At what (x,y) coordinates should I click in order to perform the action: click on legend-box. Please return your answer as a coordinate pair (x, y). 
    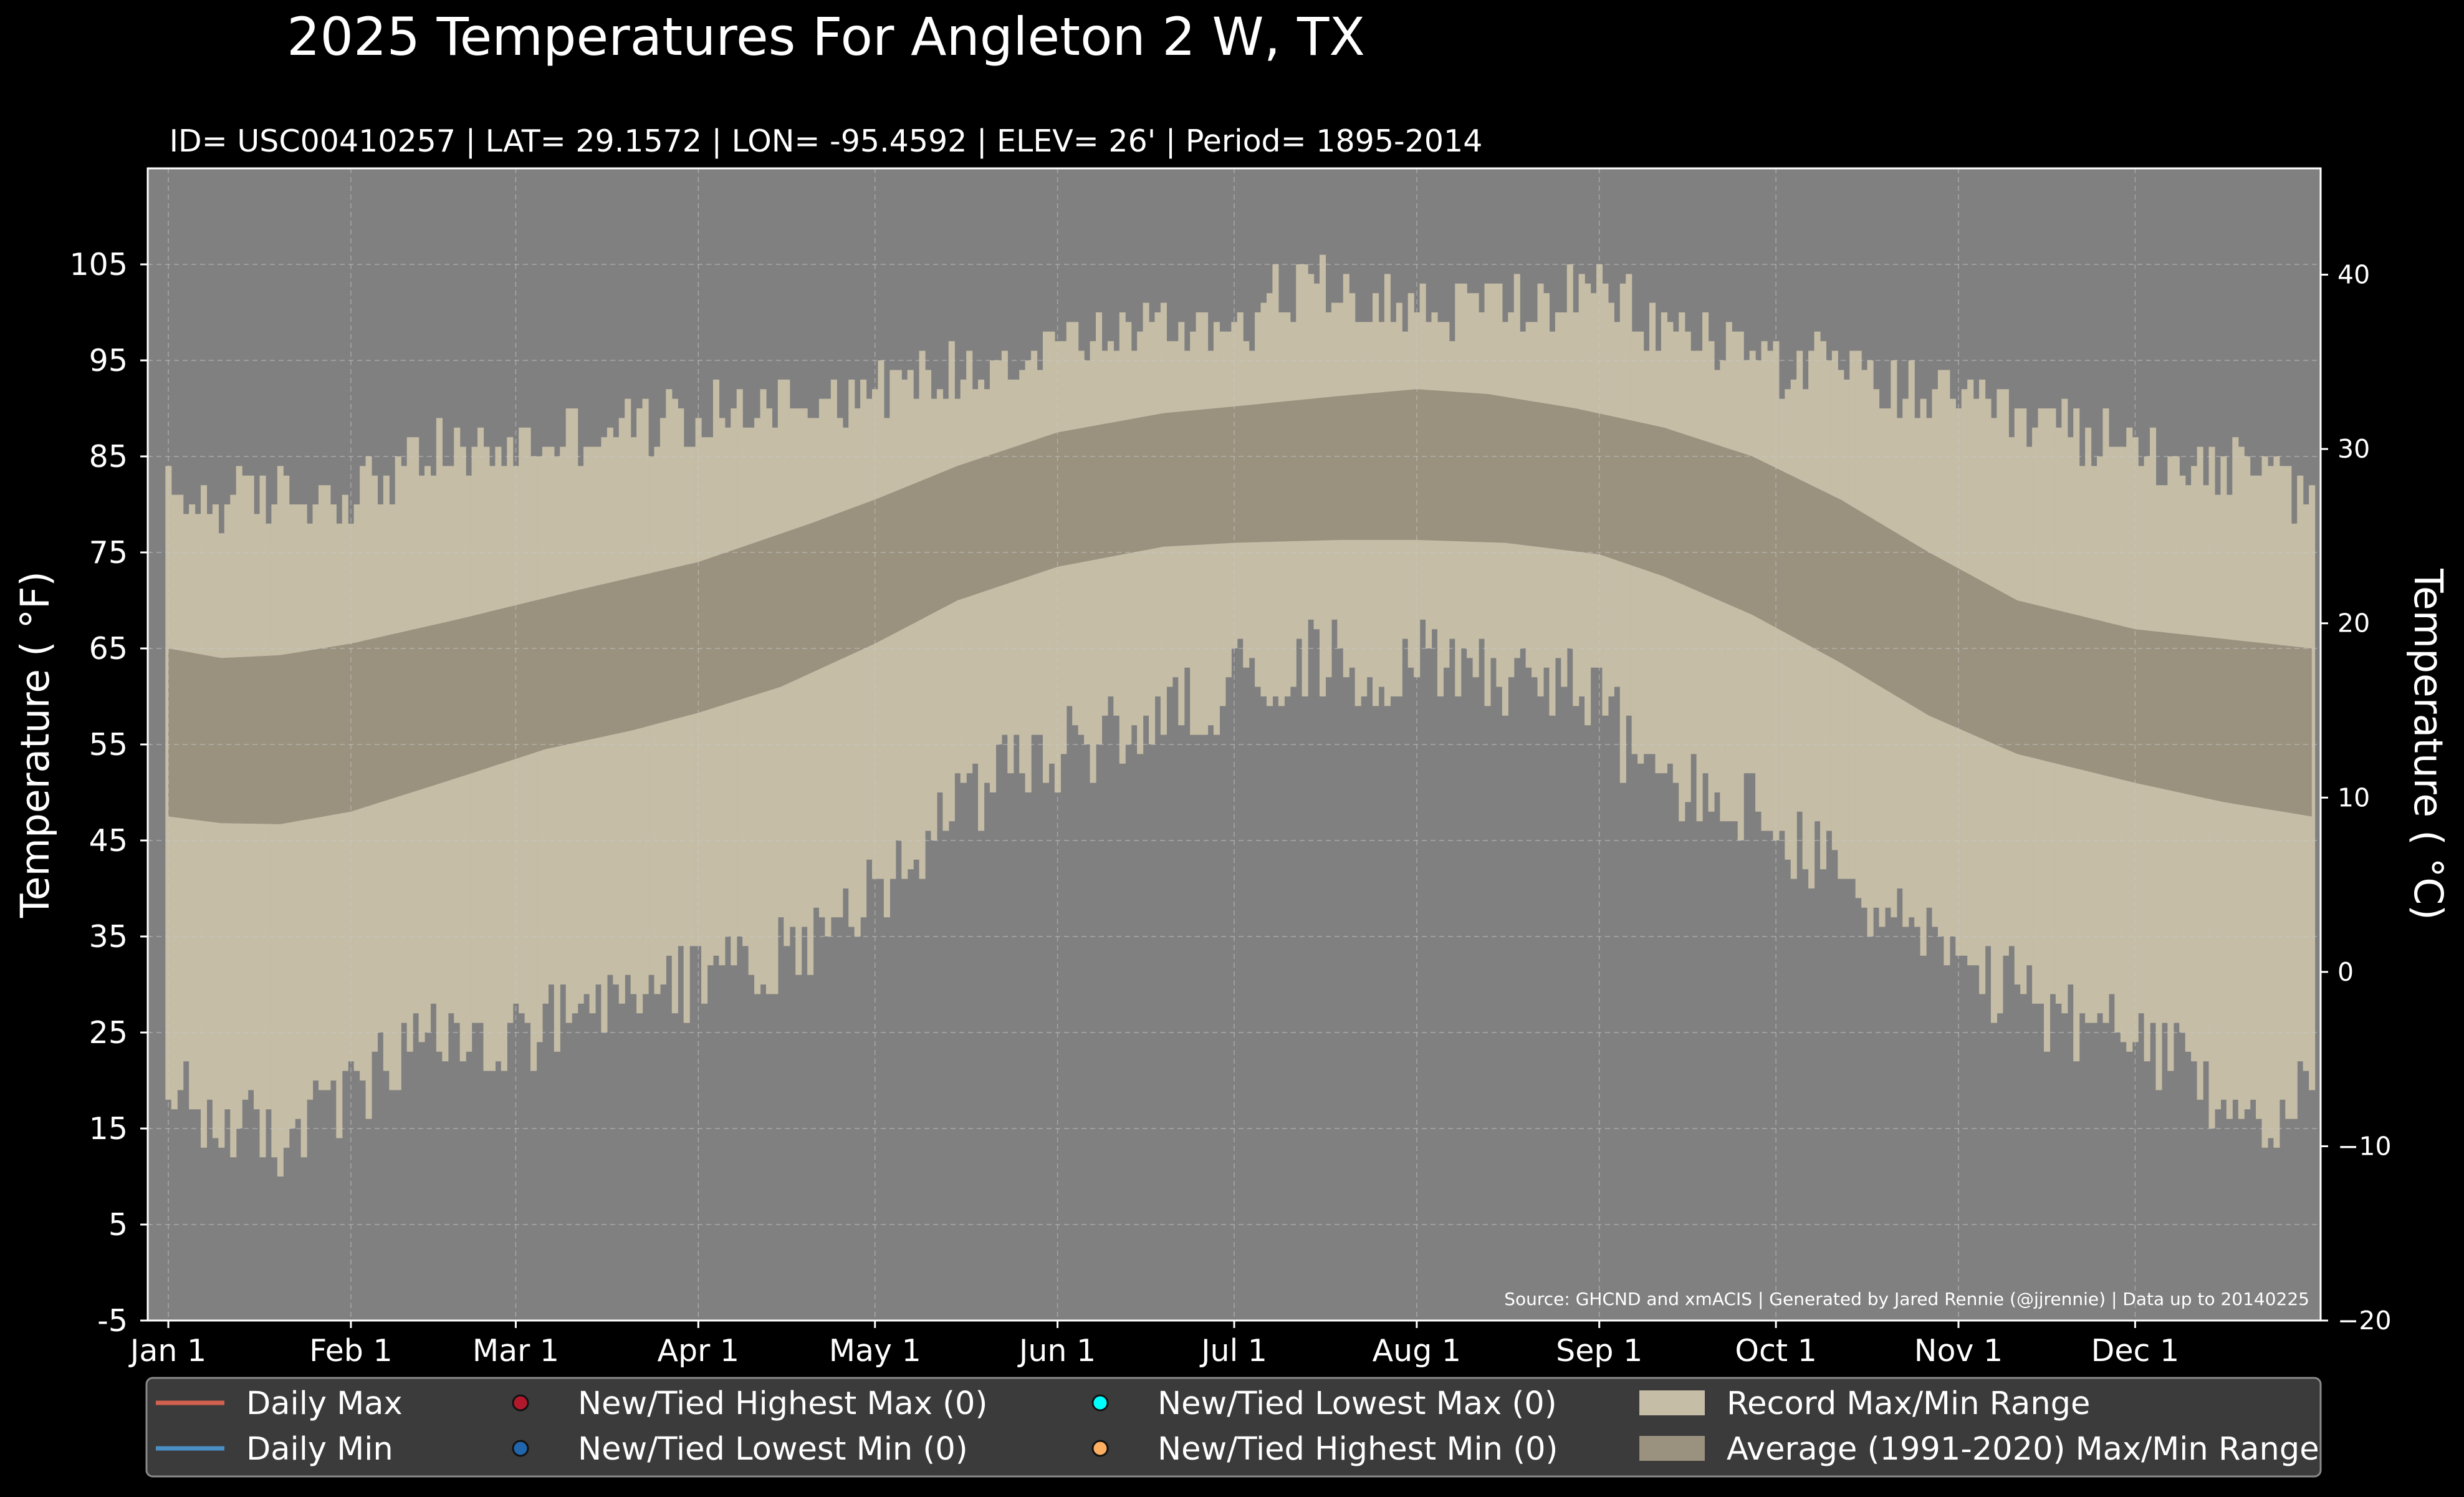
    Looking at the image, I should click on (1233, 1427).